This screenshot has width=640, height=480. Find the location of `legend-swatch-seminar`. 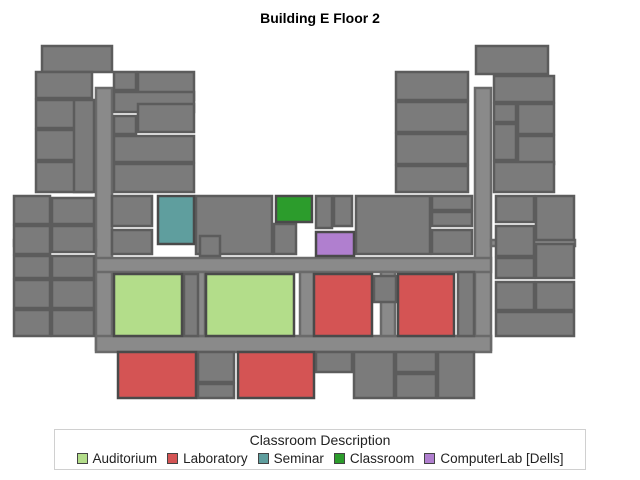

legend-swatch-seminar is located at coordinates (263, 458).